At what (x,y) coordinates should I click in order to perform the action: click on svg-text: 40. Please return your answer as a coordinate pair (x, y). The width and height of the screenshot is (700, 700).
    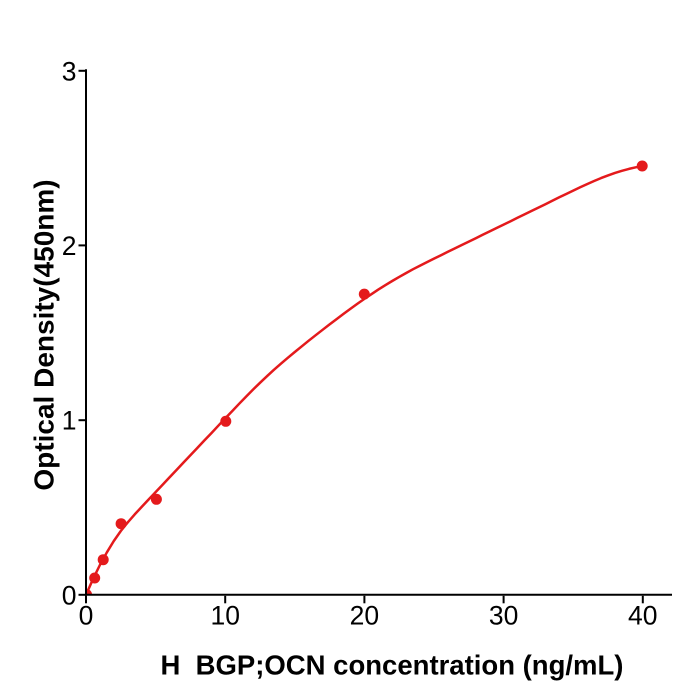
    Looking at the image, I should click on (642, 615).